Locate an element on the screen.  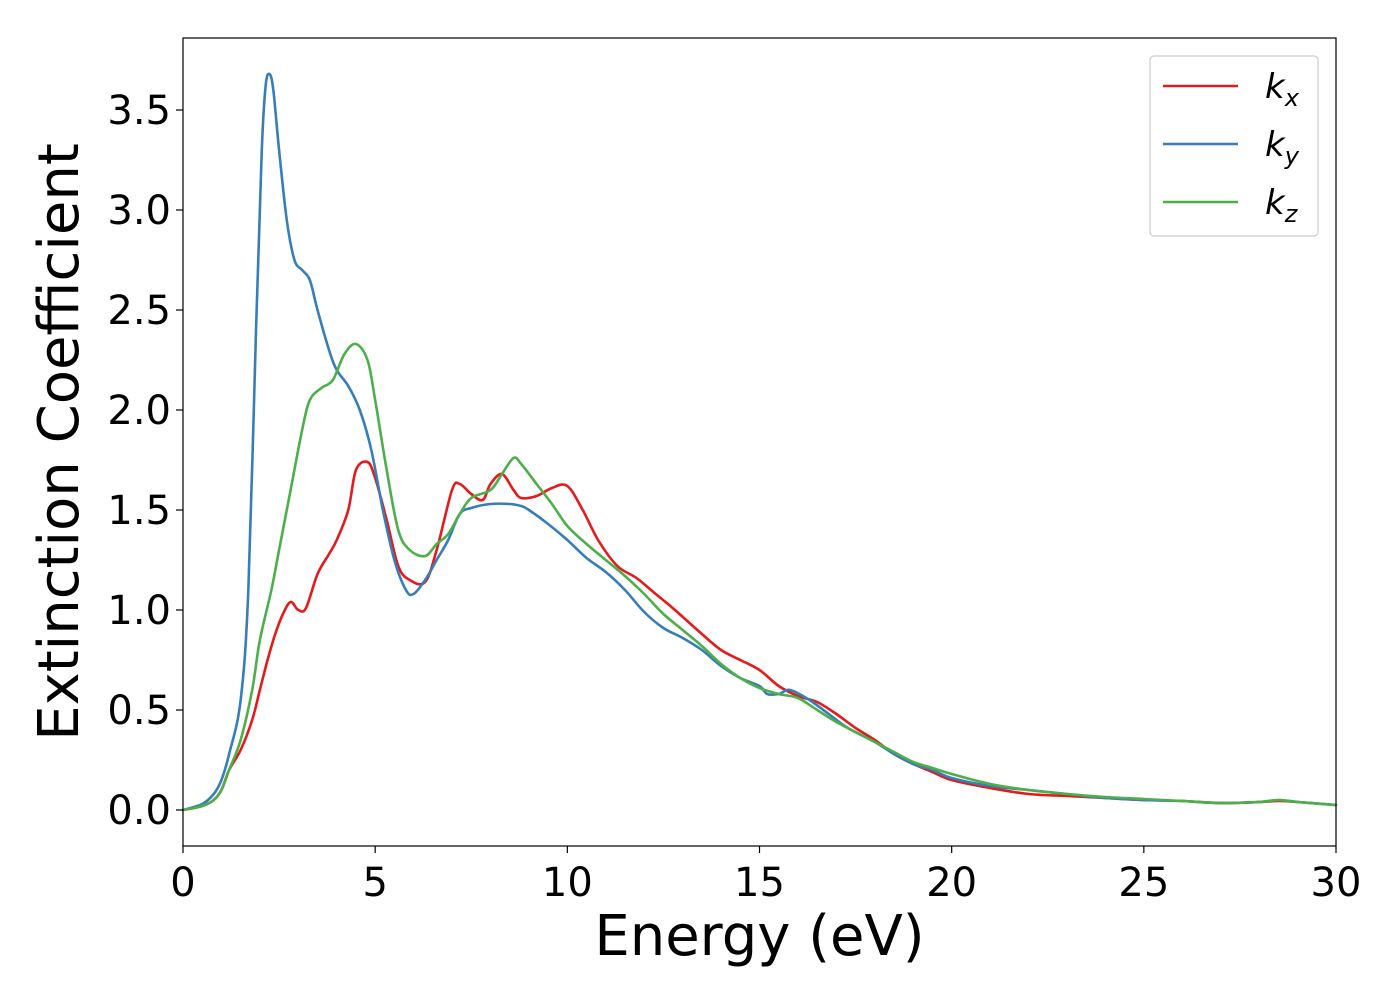
x-tick-label: 30 is located at coordinates (1336, 883).